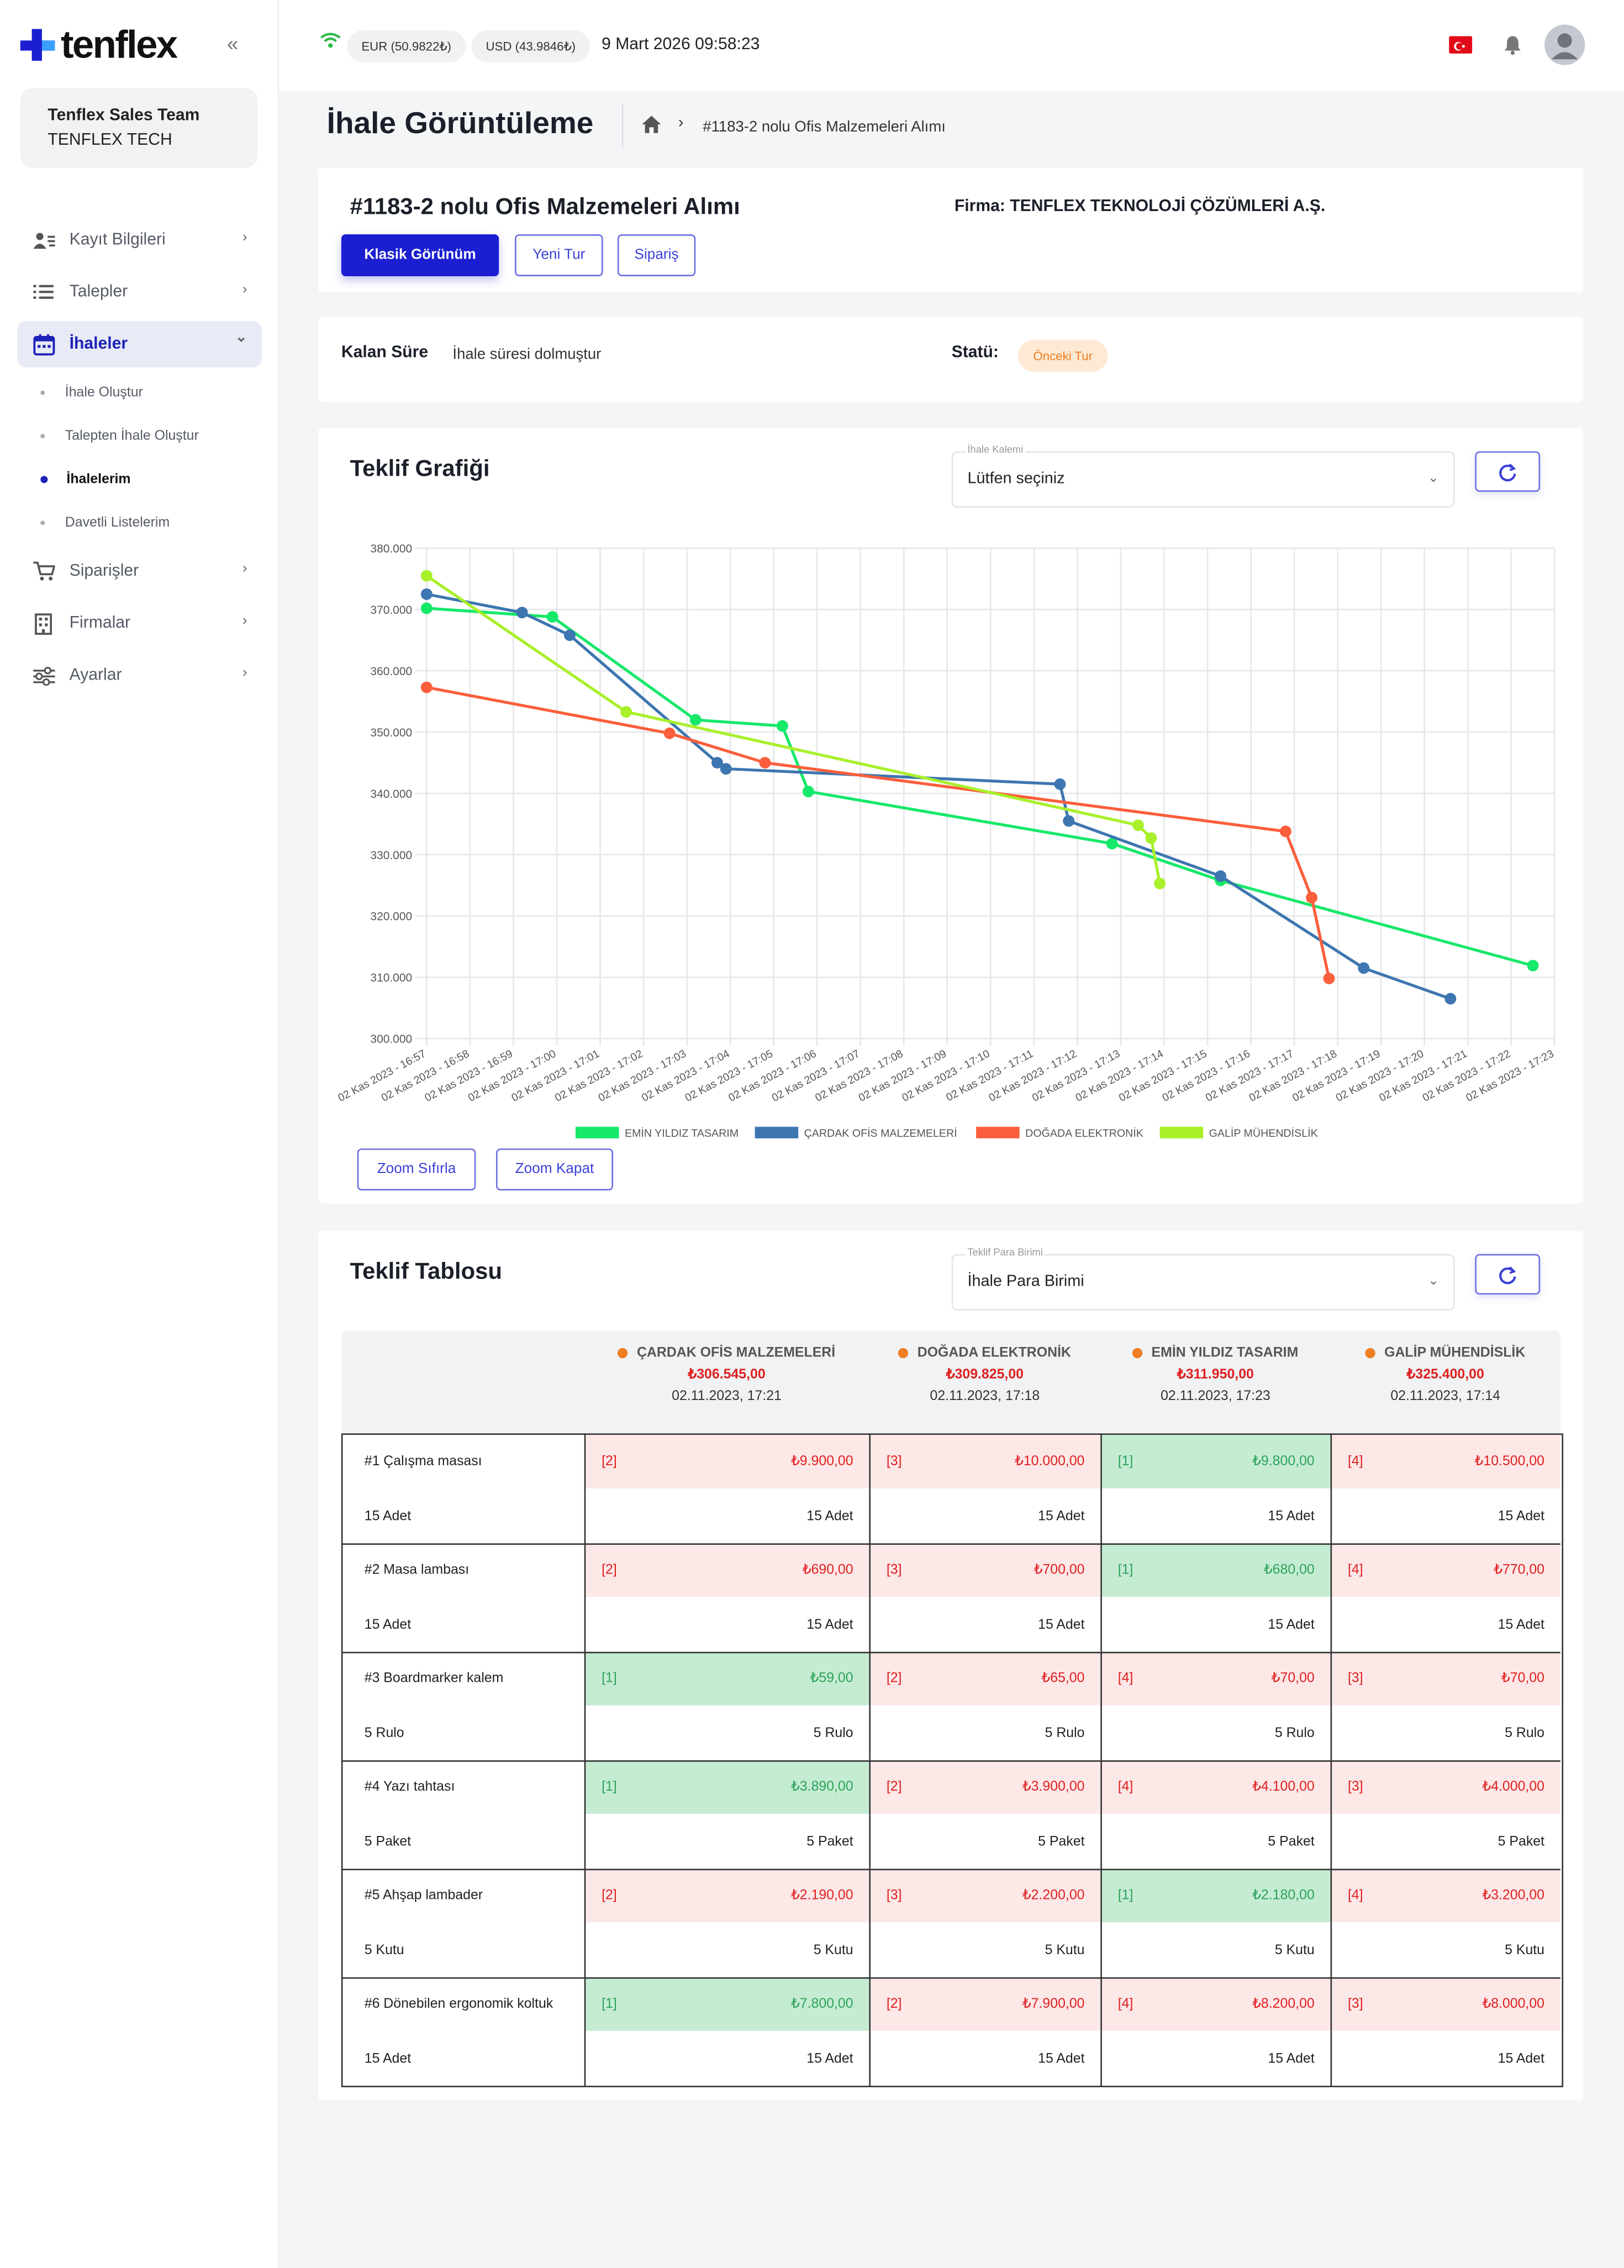 Image resolution: width=1624 pixels, height=2268 pixels. What do you see at coordinates (139, 675) in the screenshot?
I see `sidebar-item-5: Ayarlar ›` at bounding box center [139, 675].